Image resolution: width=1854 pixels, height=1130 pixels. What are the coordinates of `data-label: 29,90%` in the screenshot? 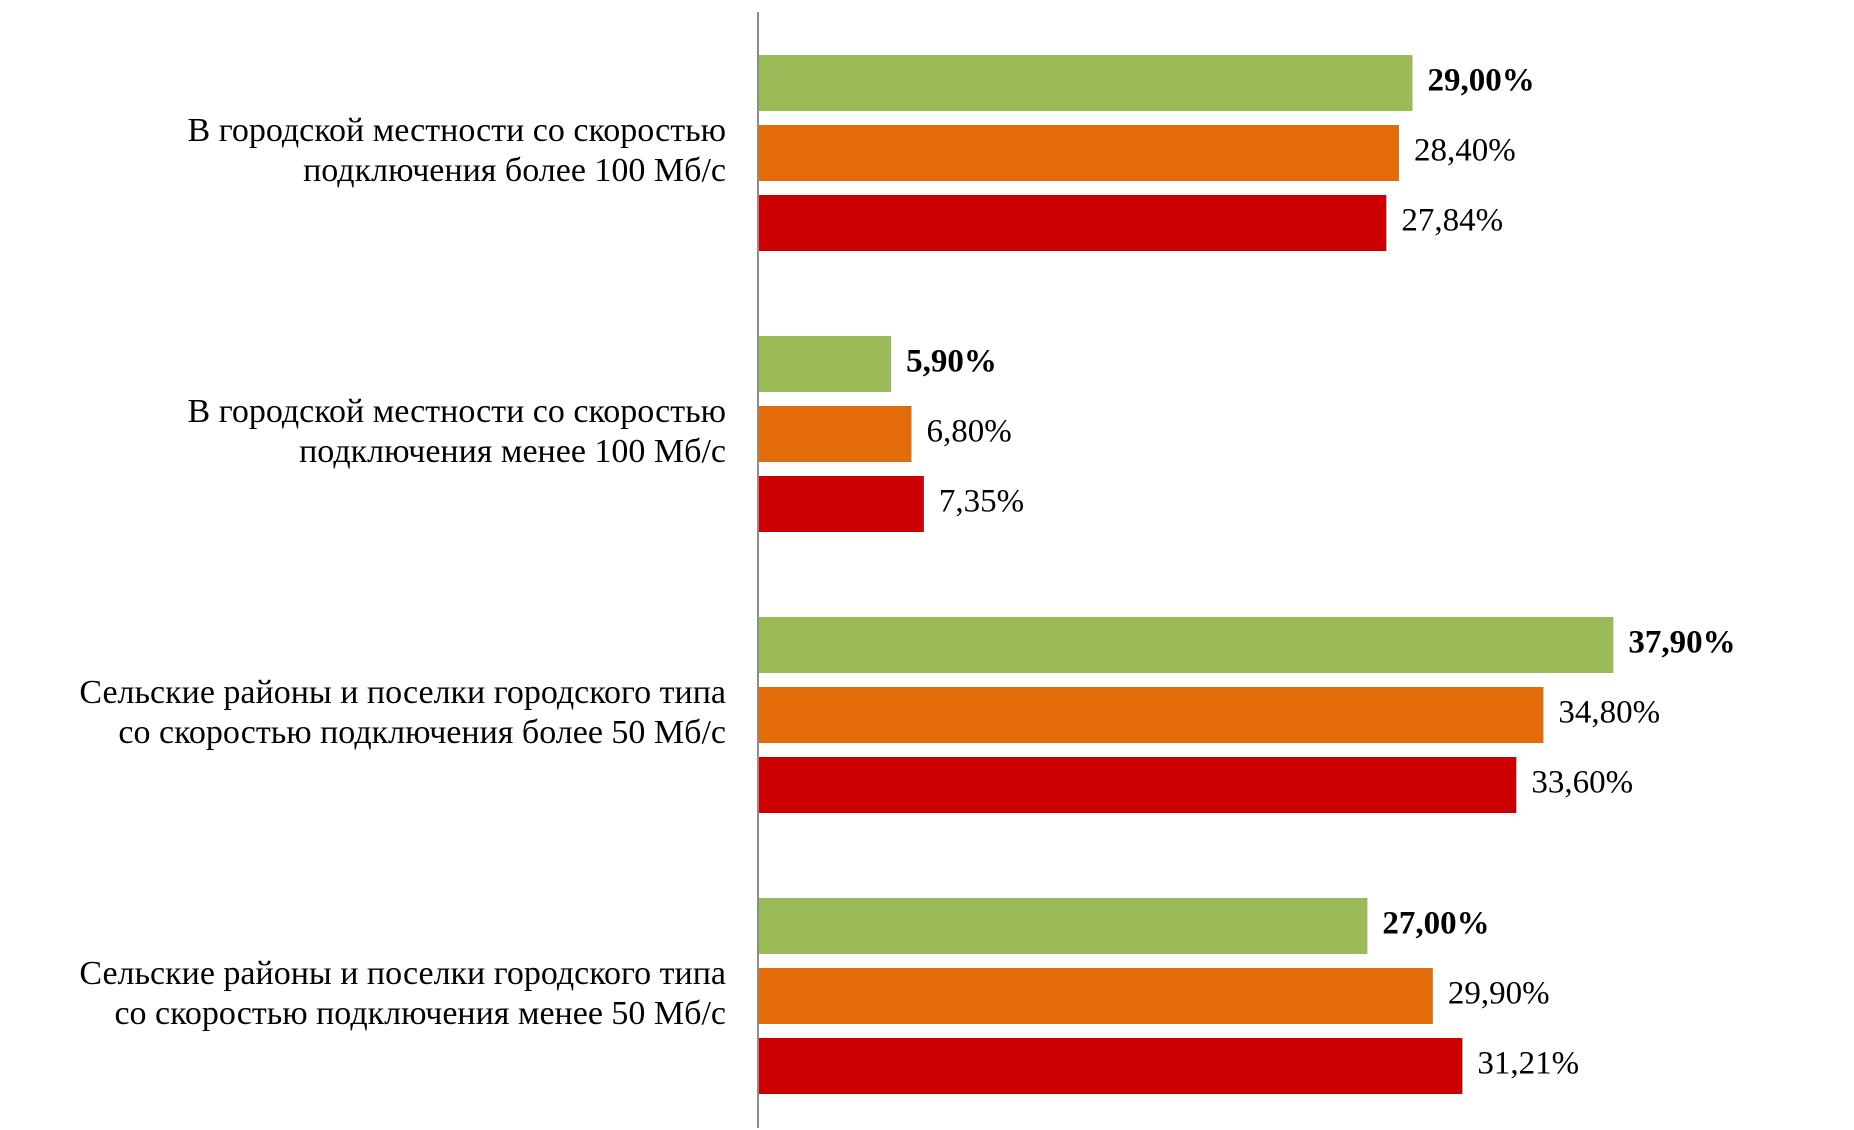 It's located at (1499, 994).